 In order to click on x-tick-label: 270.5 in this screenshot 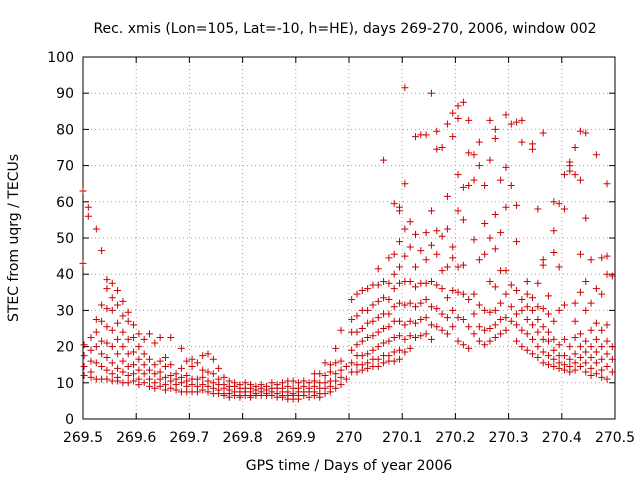, I will do `click(615, 438)`.